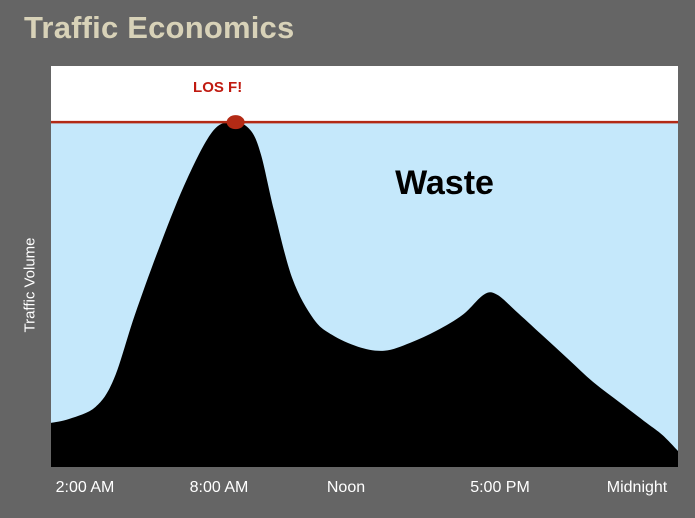 This screenshot has width=695, height=518. Describe the element at coordinates (219, 487) in the screenshot. I see `x-tick-label: 8:00 AM` at that location.